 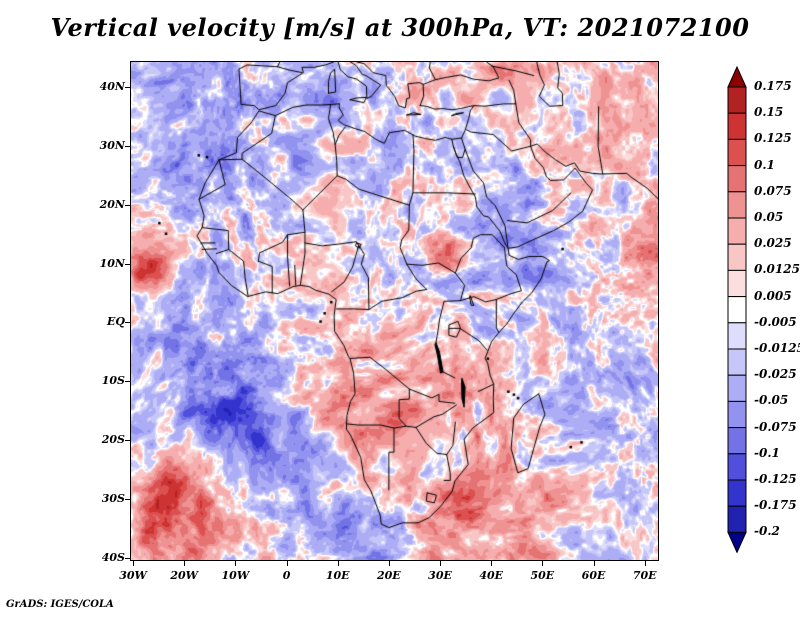 I want to click on lon-tick-label: 20W, so click(x=184, y=575).